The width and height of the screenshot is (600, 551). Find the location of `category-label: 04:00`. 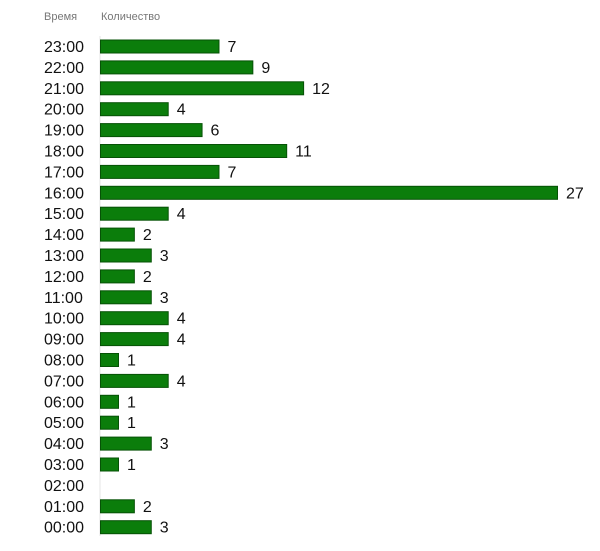

category-label: 04:00 is located at coordinates (64, 444).